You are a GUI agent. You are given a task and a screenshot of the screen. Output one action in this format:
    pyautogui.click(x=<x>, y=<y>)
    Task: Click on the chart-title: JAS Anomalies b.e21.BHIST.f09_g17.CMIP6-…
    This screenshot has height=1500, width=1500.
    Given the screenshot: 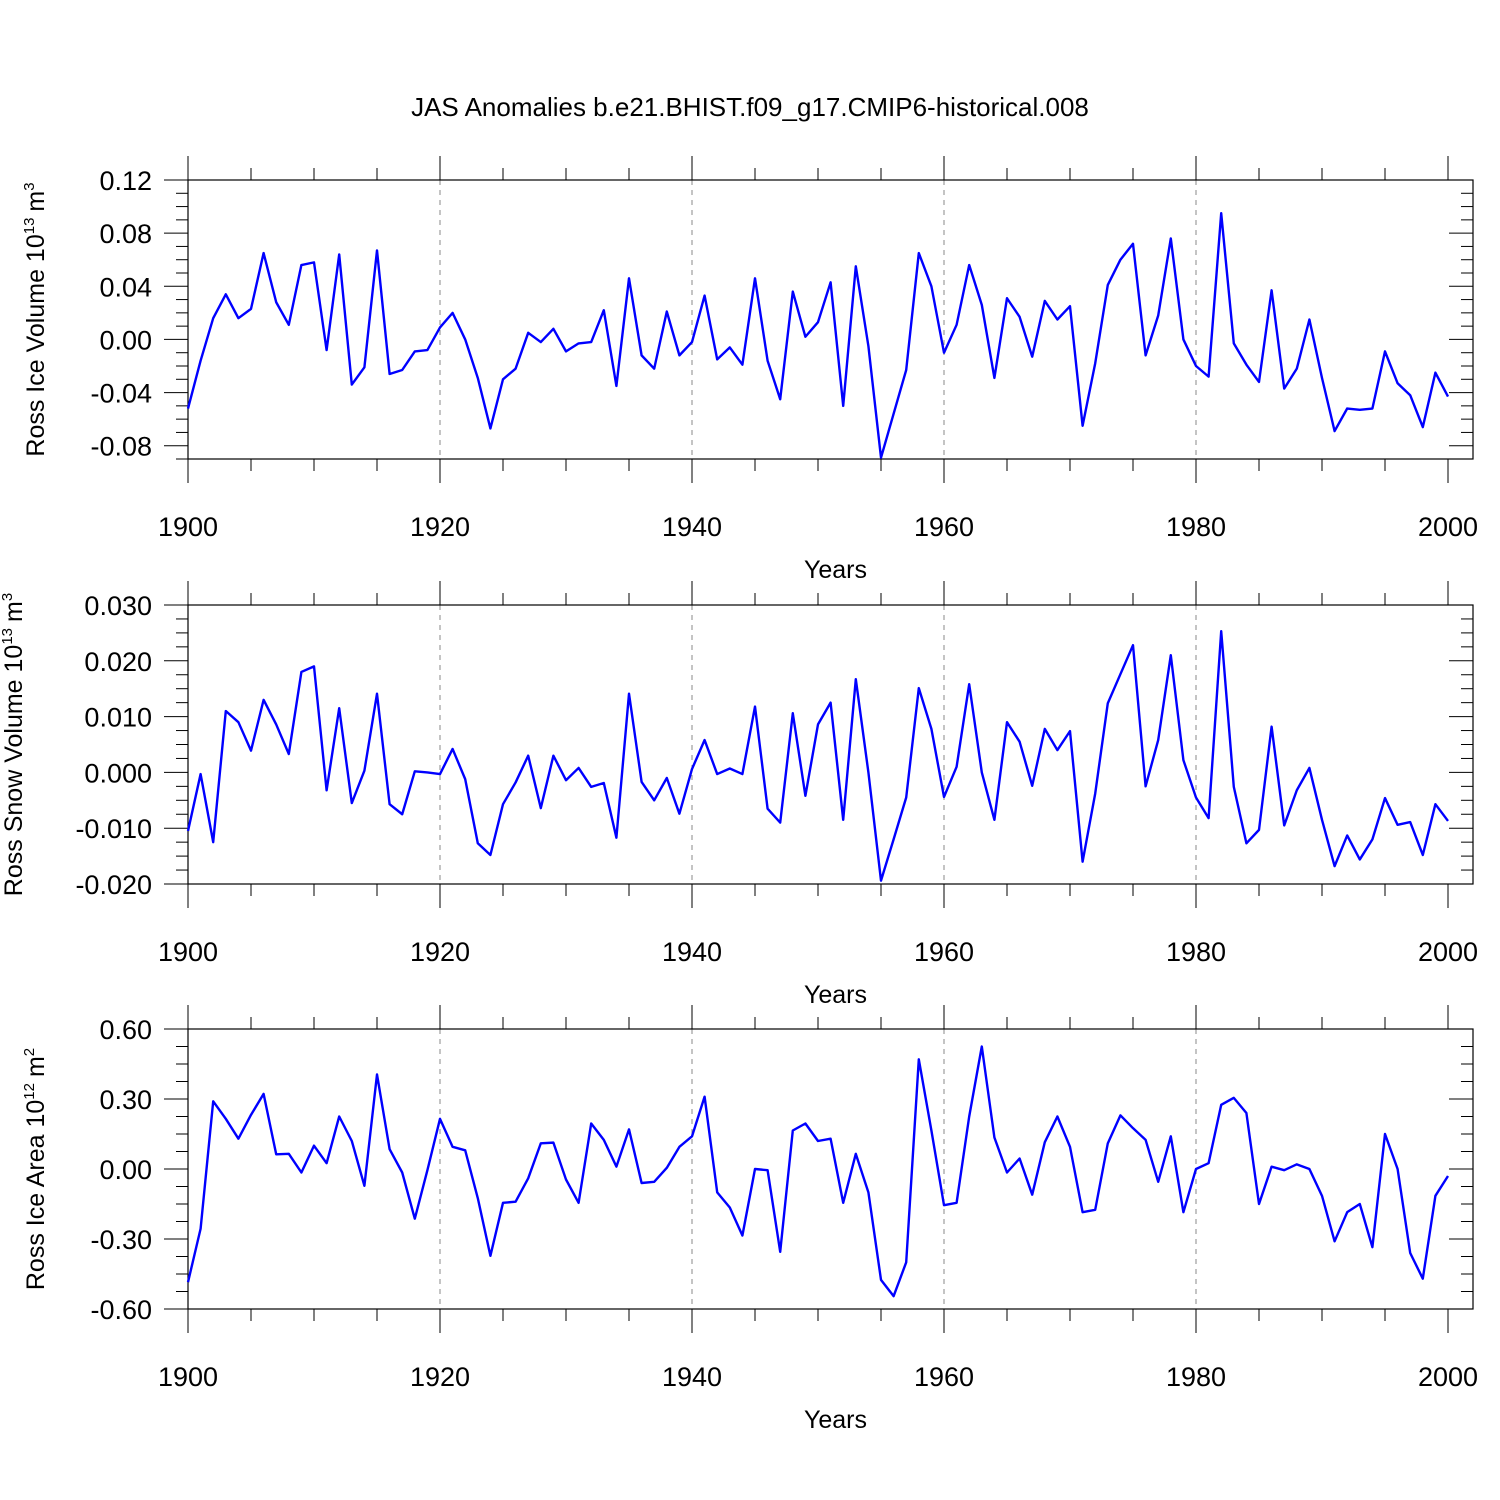 What is the action you would take?
    pyautogui.click(x=750, y=107)
    